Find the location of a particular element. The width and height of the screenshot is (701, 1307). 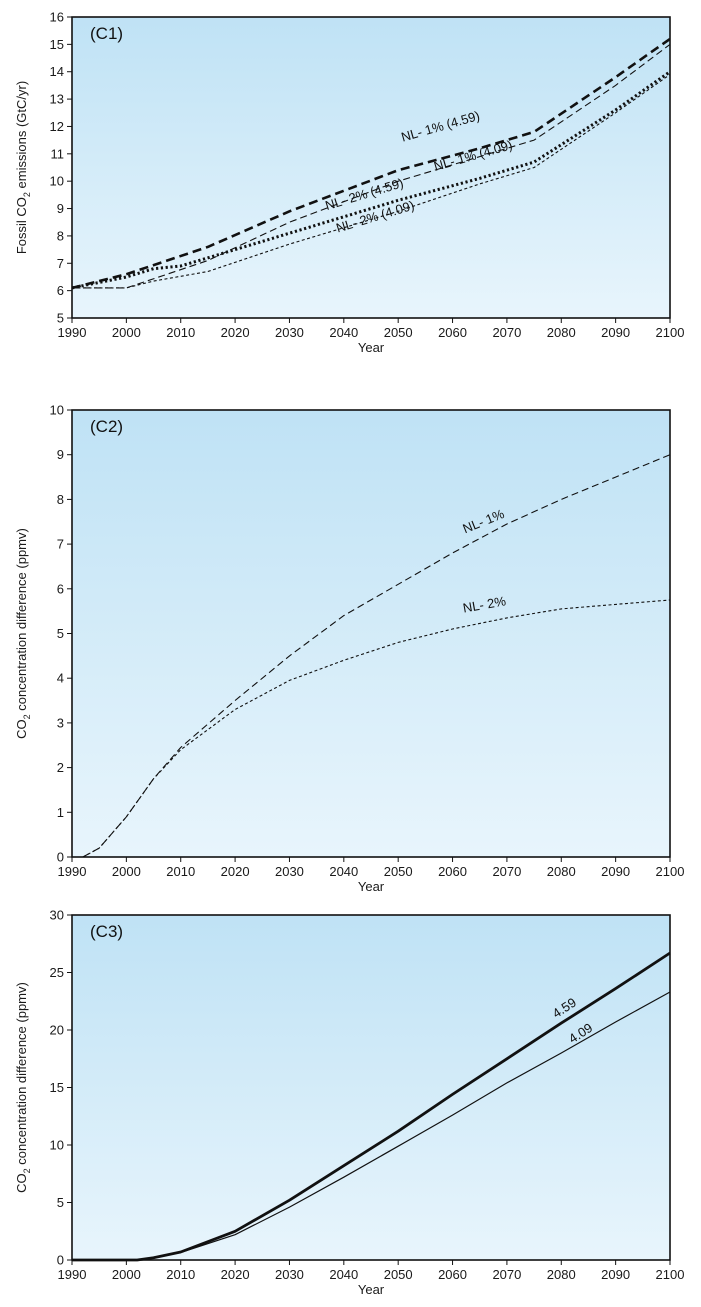

panel-label: (C2) is located at coordinates (106, 426).